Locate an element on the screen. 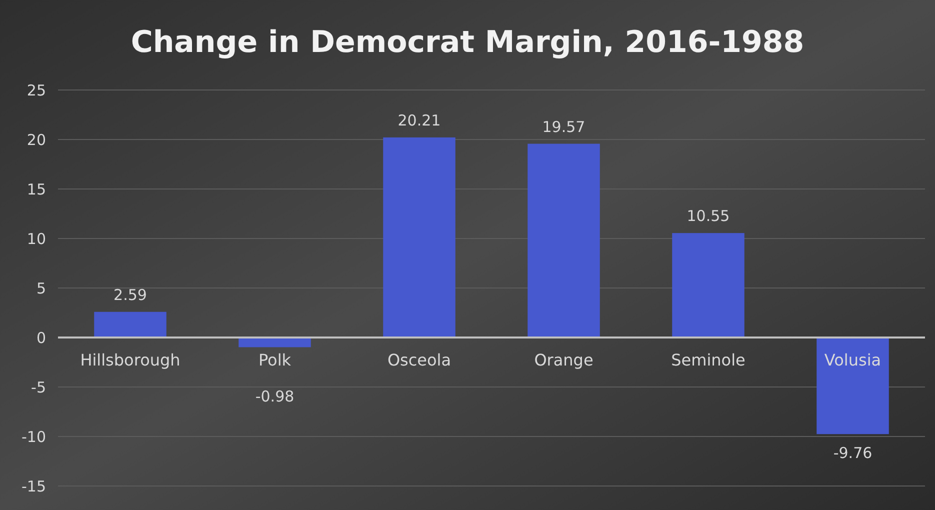 The image size is (935, 510). y-tick-label: 0 is located at coordinates (41, 337).